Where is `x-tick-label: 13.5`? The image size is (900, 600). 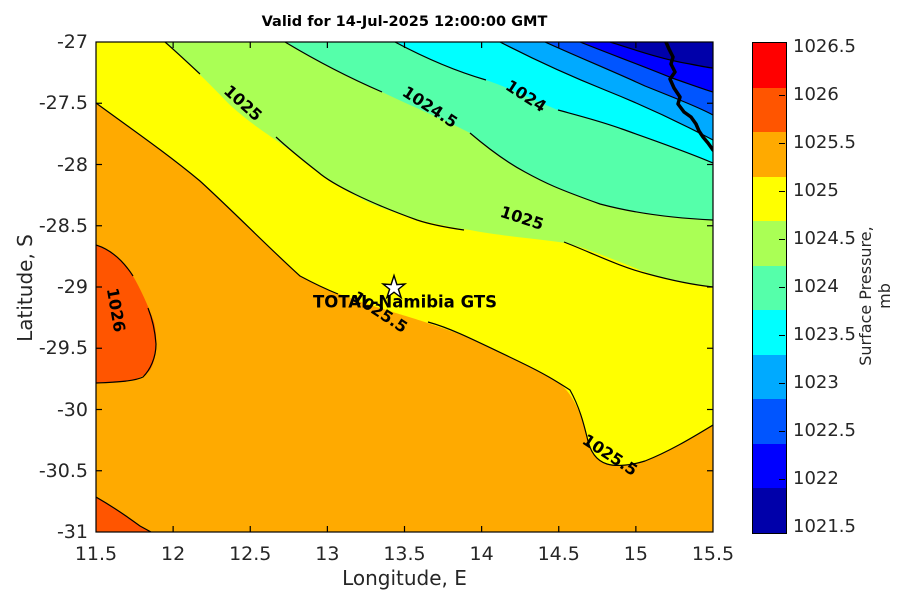 x-tick-label: 13.5 is located at coordinates (404, 554).